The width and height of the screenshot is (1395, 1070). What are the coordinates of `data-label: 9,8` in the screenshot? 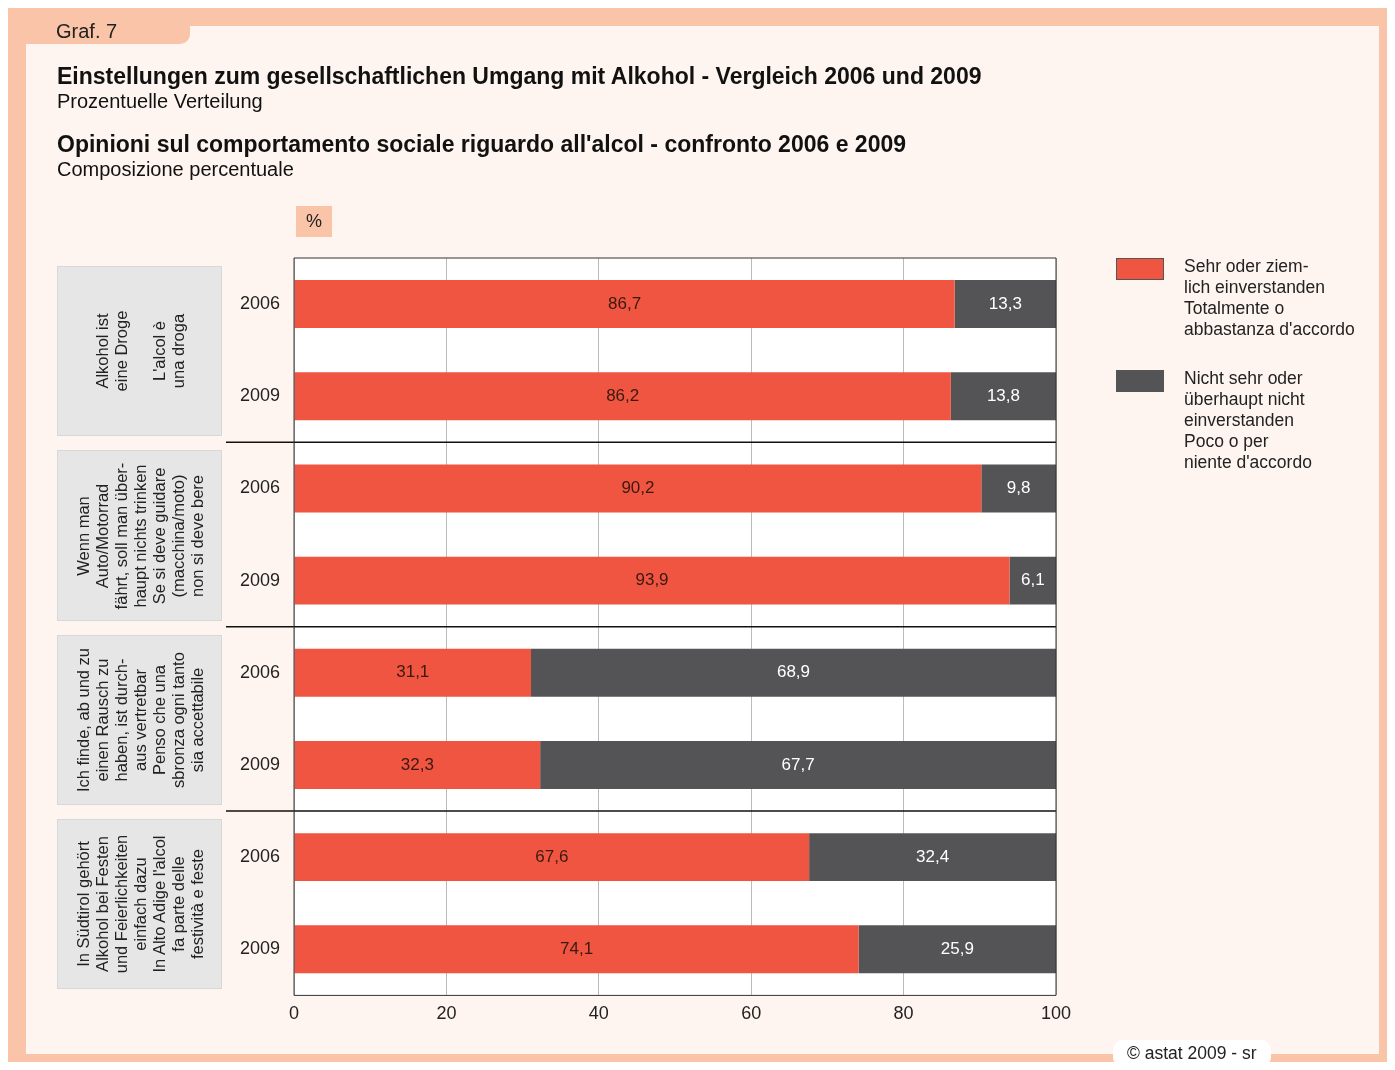 It's located at (1018, 488).